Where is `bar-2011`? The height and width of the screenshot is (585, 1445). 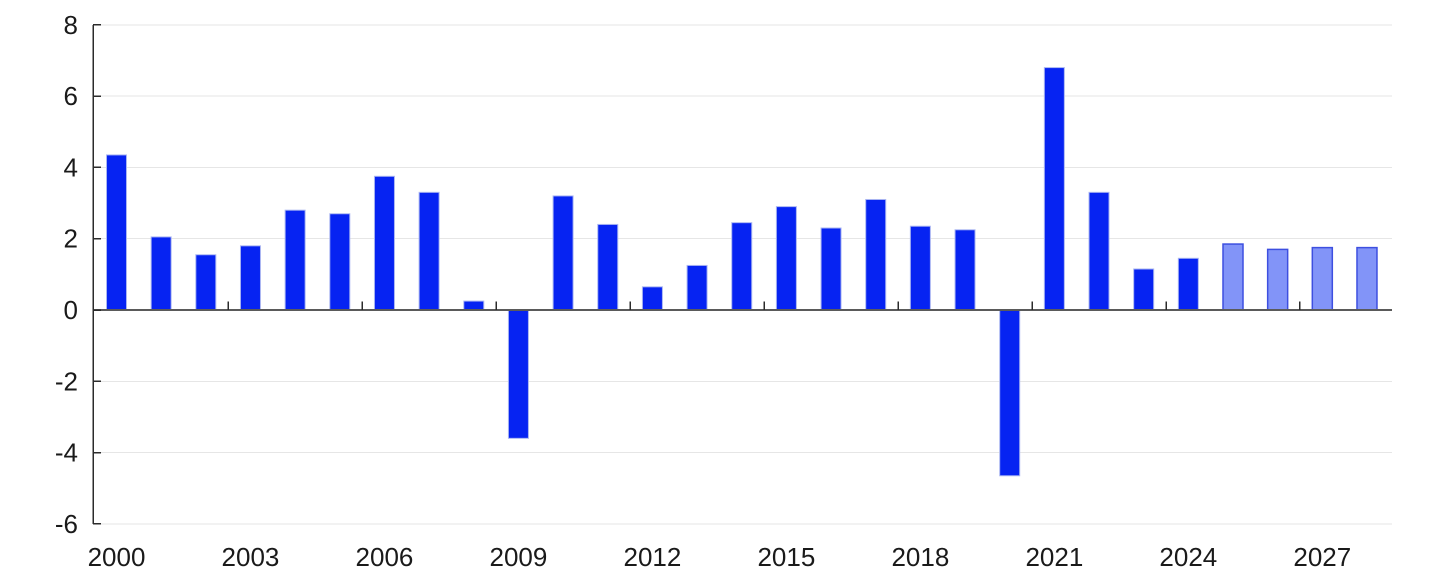
bar-2011 is located at coordinates (608, 267).